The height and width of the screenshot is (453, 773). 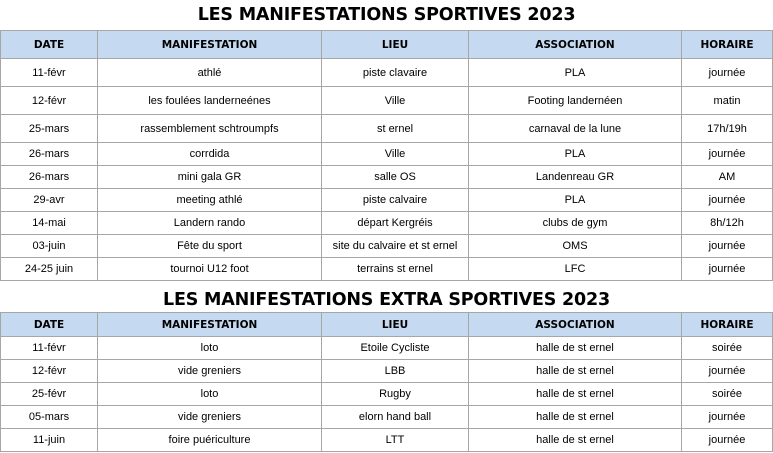 I want to click on cell-horaire: matin, so click(x=727, y=100).